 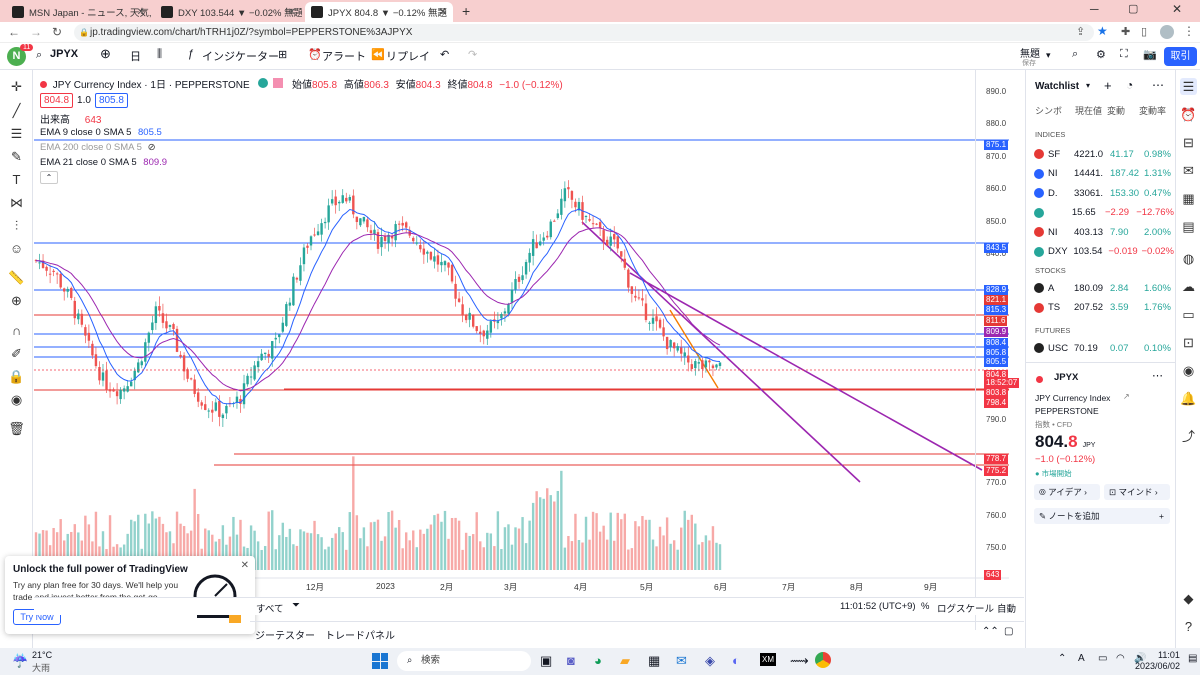 What do you see at coordinates (1062, 658) in the screenshot?
I see `show-hidden-icons: ⌃` at bounding box center [1062, 658].